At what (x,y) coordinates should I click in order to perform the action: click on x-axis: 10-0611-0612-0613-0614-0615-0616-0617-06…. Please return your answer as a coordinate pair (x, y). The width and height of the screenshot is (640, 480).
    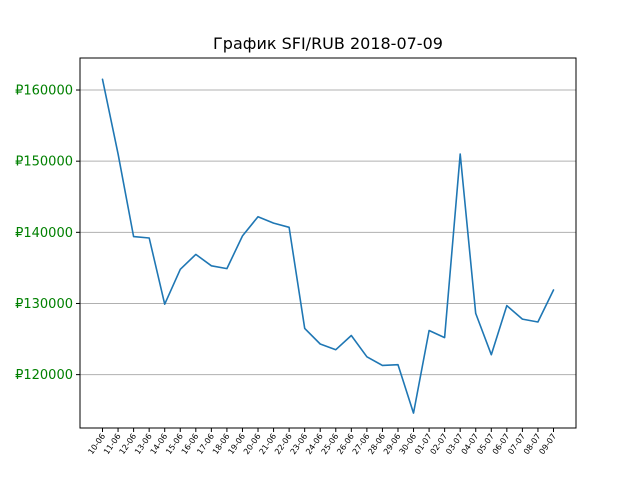
    Looking at the image, I should click on (322, 442).